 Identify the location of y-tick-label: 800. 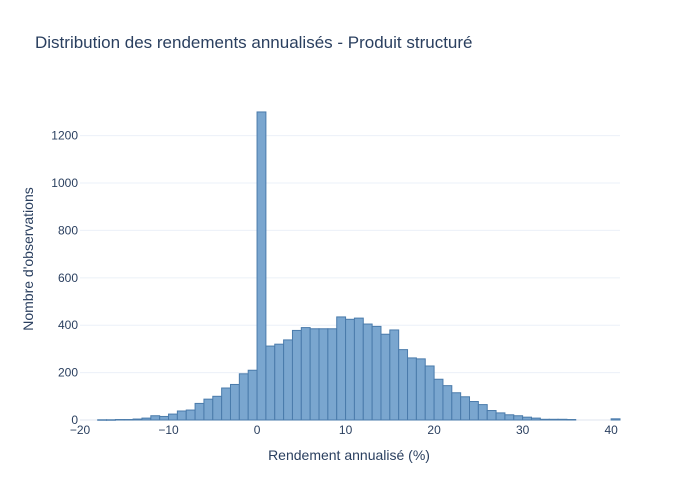
(68, 230).